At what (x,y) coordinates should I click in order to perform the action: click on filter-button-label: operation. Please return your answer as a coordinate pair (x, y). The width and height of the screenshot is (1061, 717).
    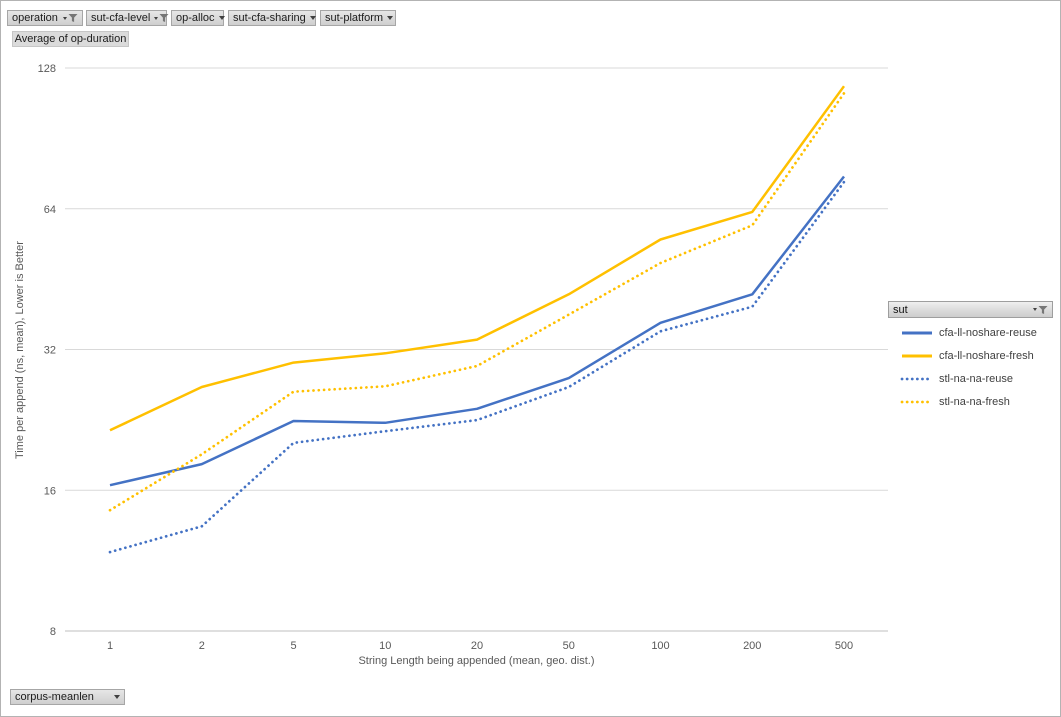
    Looking at the image, I should click on (35, 18).